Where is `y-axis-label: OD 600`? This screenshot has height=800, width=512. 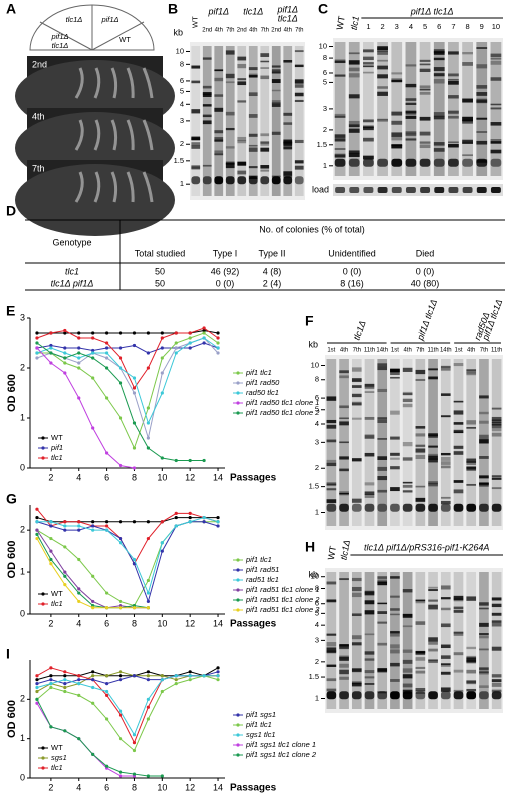
y-axis-label: OD 600 is located at coordinates (12, 393).